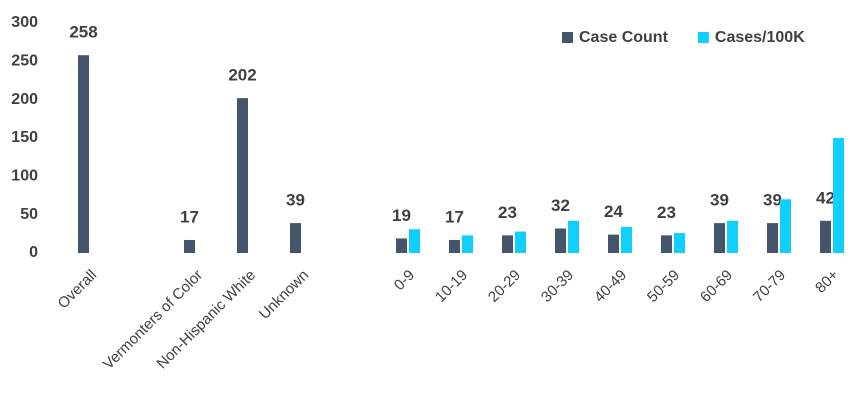 The image size is (864, 400). I want to click on y-tick-label: 250, so click(24, 61).